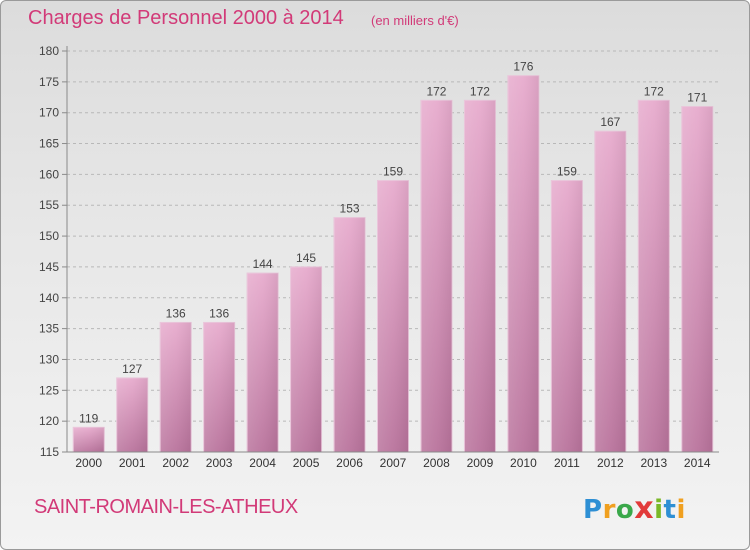 The image size is (750, 550). I want to click on y-tick-label: 150, so click(49, 236).